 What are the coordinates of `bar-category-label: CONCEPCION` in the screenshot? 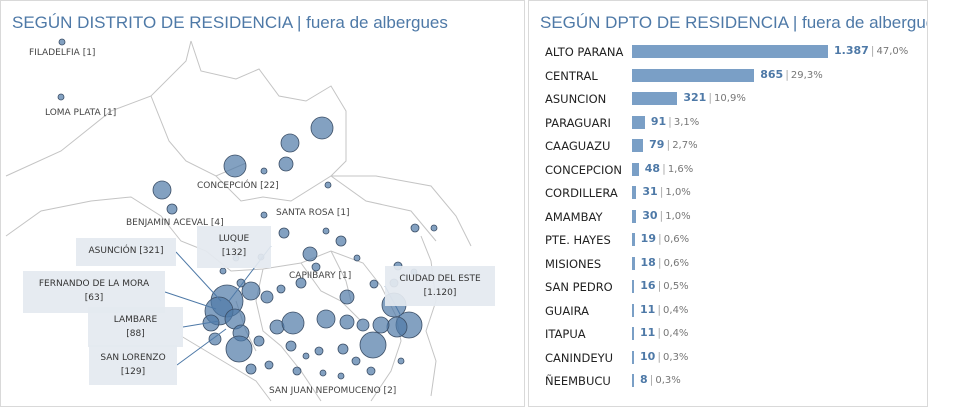 It's located at (583, 169).